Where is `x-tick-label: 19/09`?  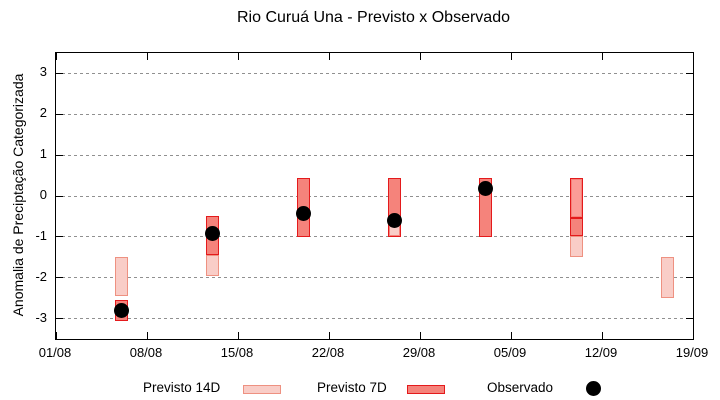 x-tick-label: 19/09 is located at coordinates (692, 352).